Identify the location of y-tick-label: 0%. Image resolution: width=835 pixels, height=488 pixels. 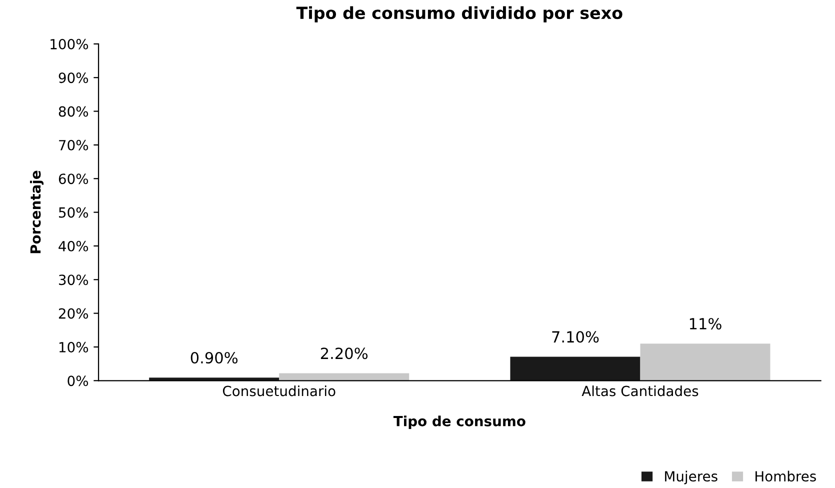
(78, 381).